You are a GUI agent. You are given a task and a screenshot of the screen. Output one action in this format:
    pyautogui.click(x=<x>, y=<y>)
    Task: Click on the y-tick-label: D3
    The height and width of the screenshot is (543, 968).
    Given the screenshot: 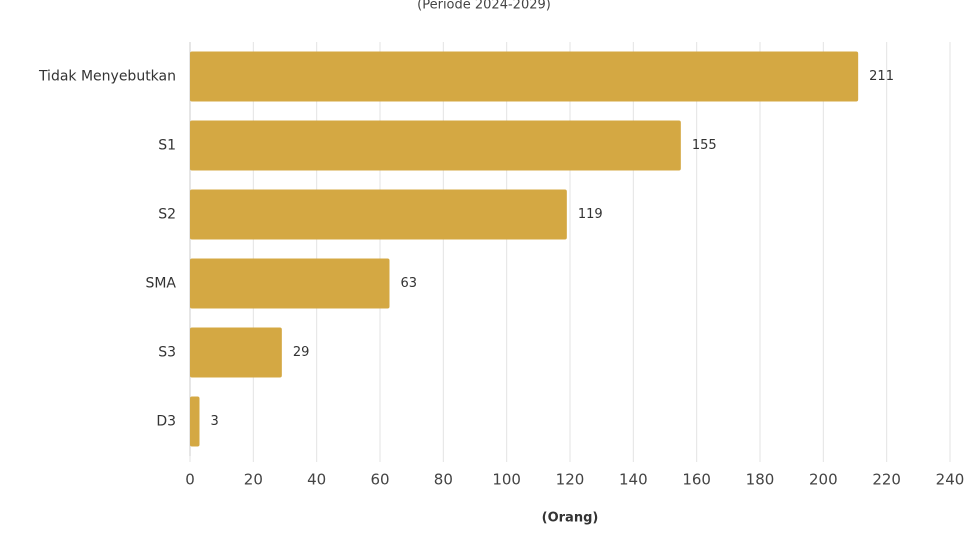 What is the action you would take?
    pyautogui.click(x=166, y=422)
    